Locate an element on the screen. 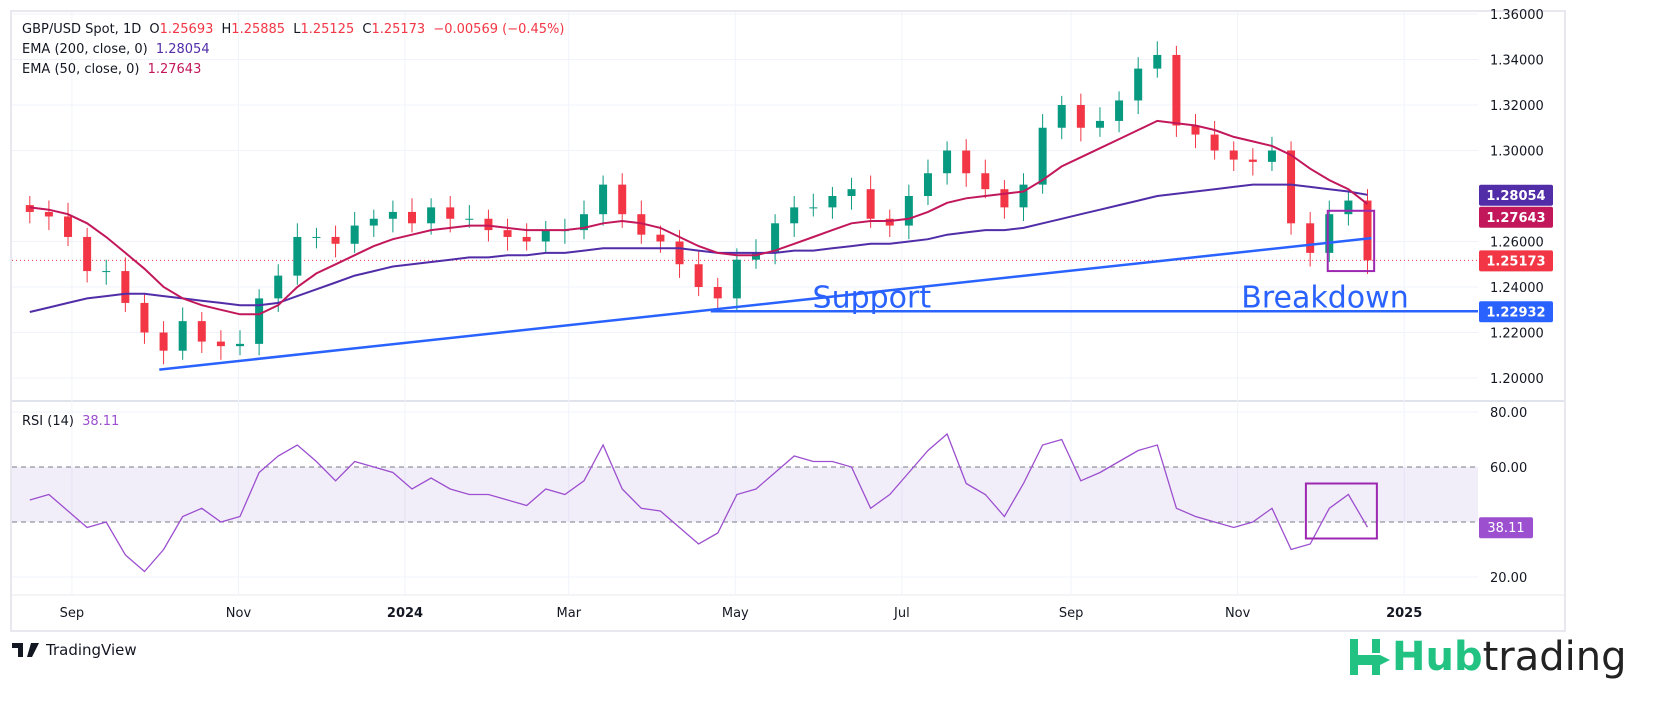 The height and width of the screenshot is (718, 1675). ema200-legend: EMA (200, close, 0) 1.28054 is located at coordinates (118, 49).